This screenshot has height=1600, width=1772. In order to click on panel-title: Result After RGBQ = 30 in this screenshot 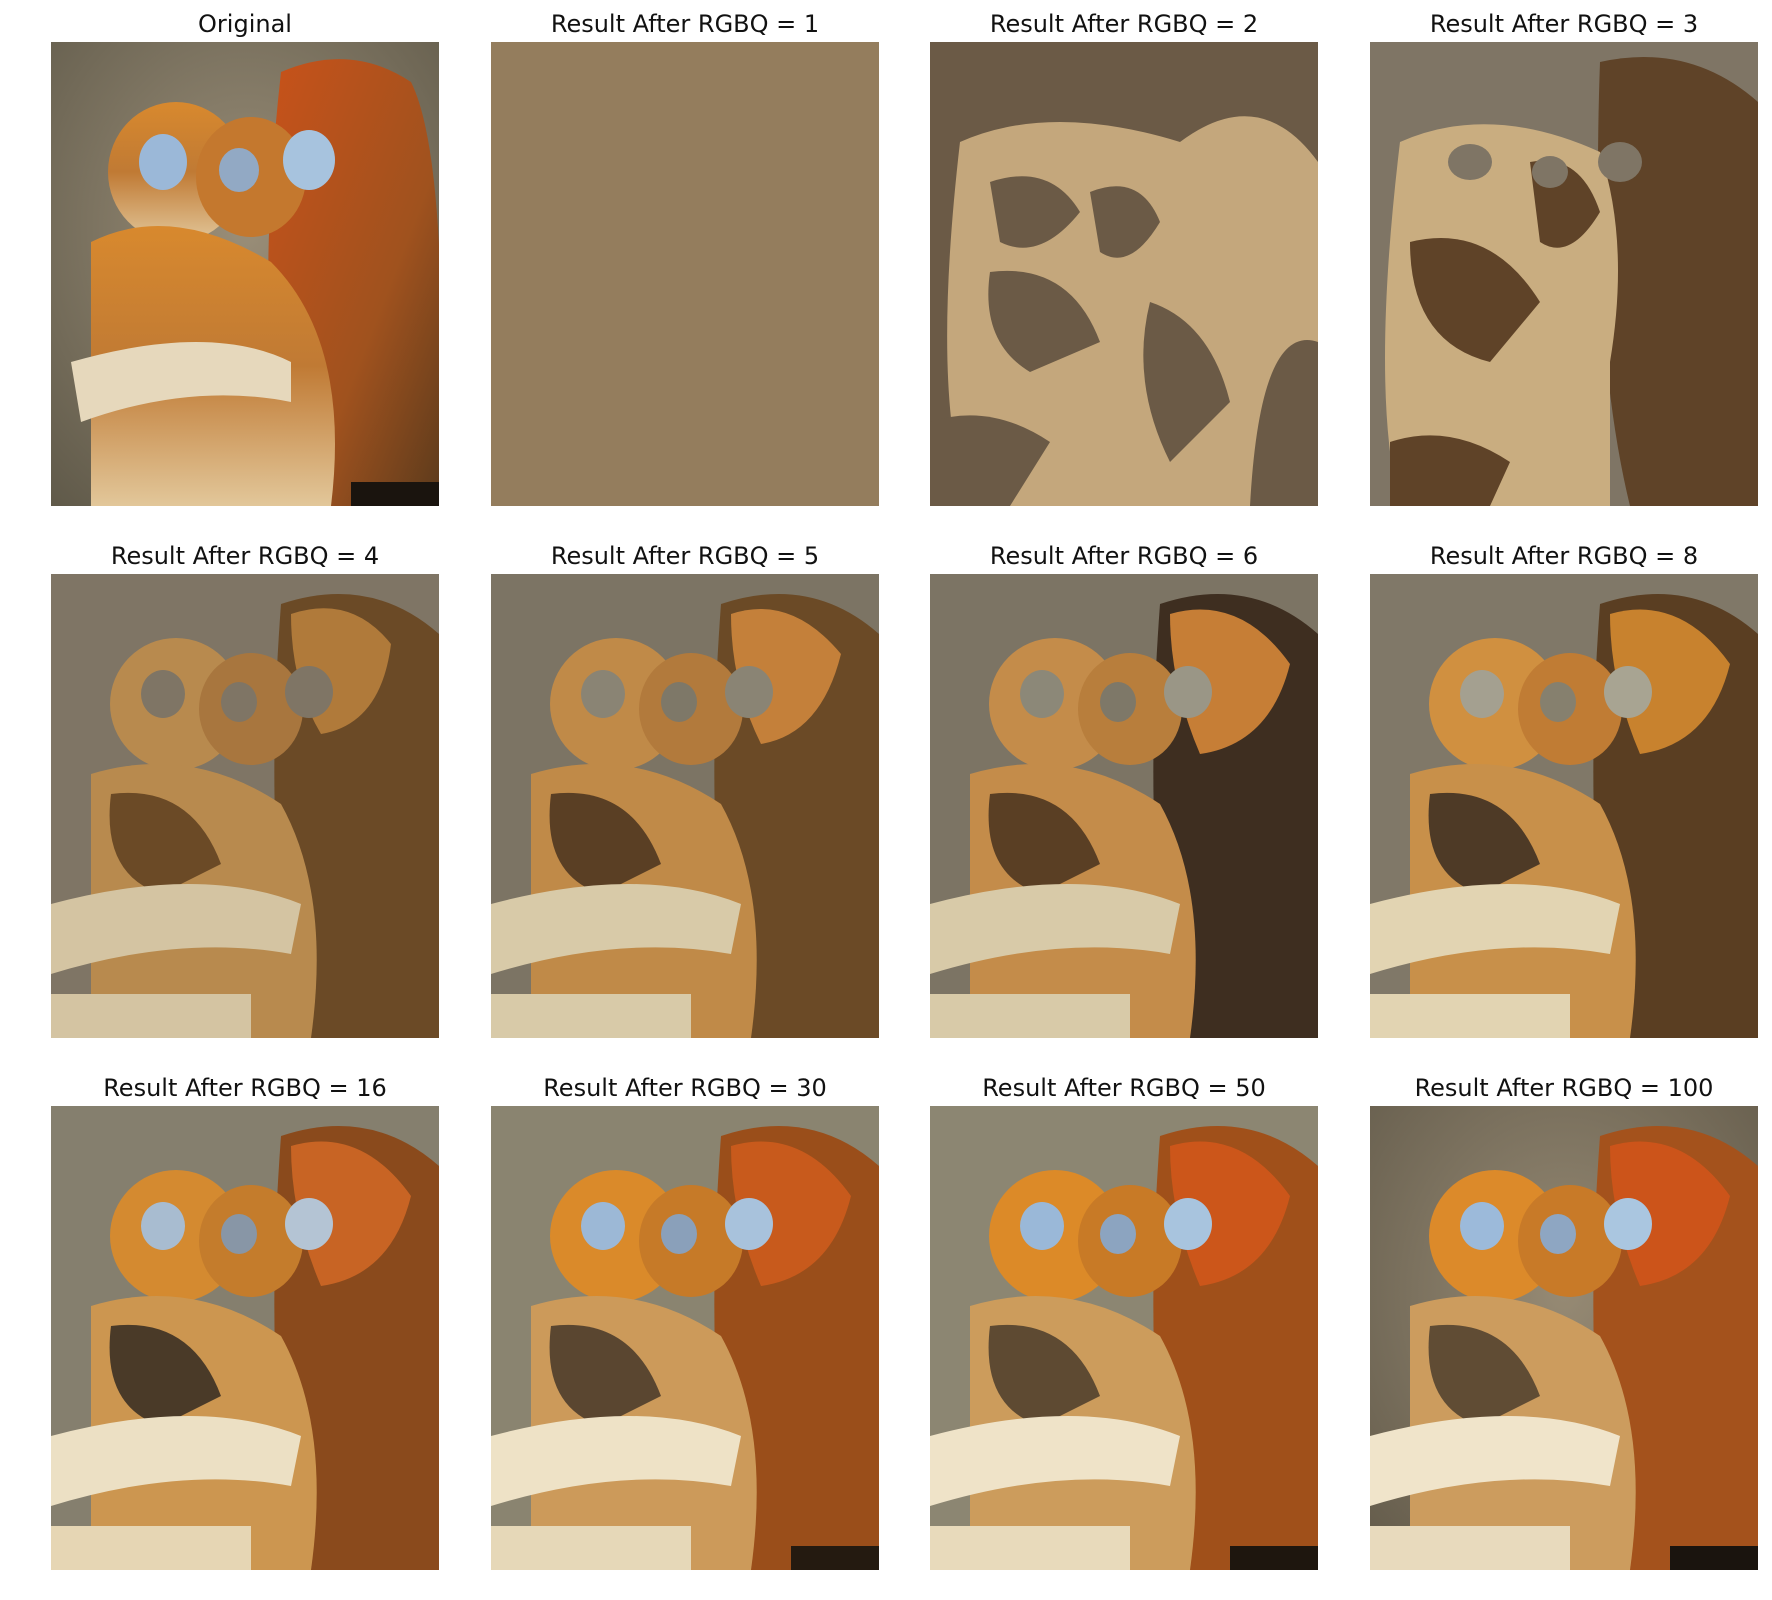, I will do `click(685, 1088)`.